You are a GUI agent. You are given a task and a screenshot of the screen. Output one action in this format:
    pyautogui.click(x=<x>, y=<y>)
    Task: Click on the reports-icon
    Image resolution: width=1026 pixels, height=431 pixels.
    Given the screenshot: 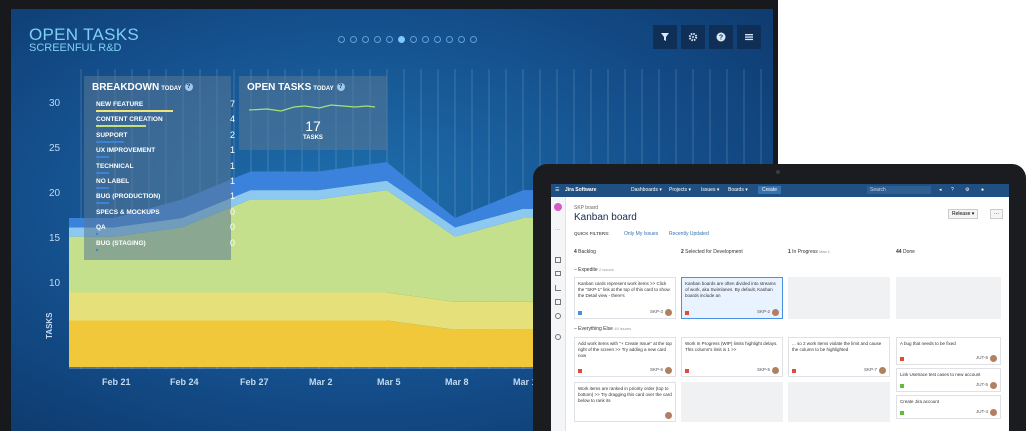 What is the action you would take?
    pyautogui.click(x=558, y=288)
    